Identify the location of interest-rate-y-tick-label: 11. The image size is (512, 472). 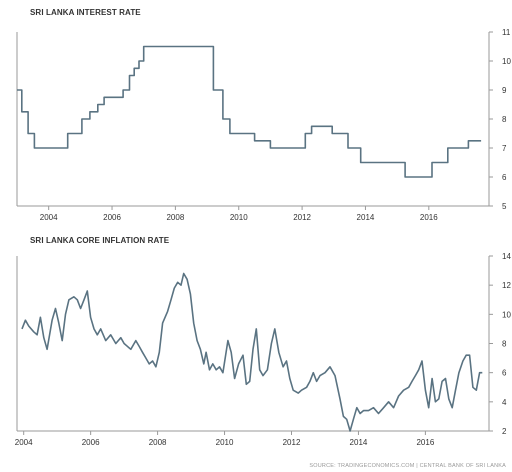
(506, 32).